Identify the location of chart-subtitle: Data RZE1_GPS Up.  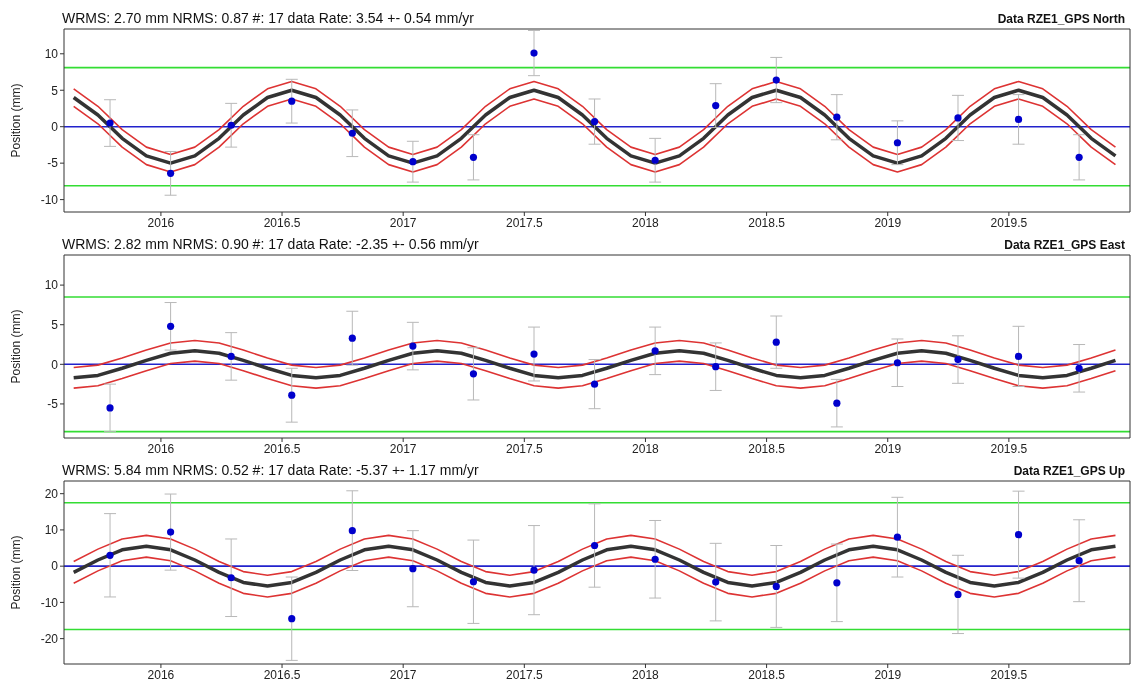
(1069, 471).